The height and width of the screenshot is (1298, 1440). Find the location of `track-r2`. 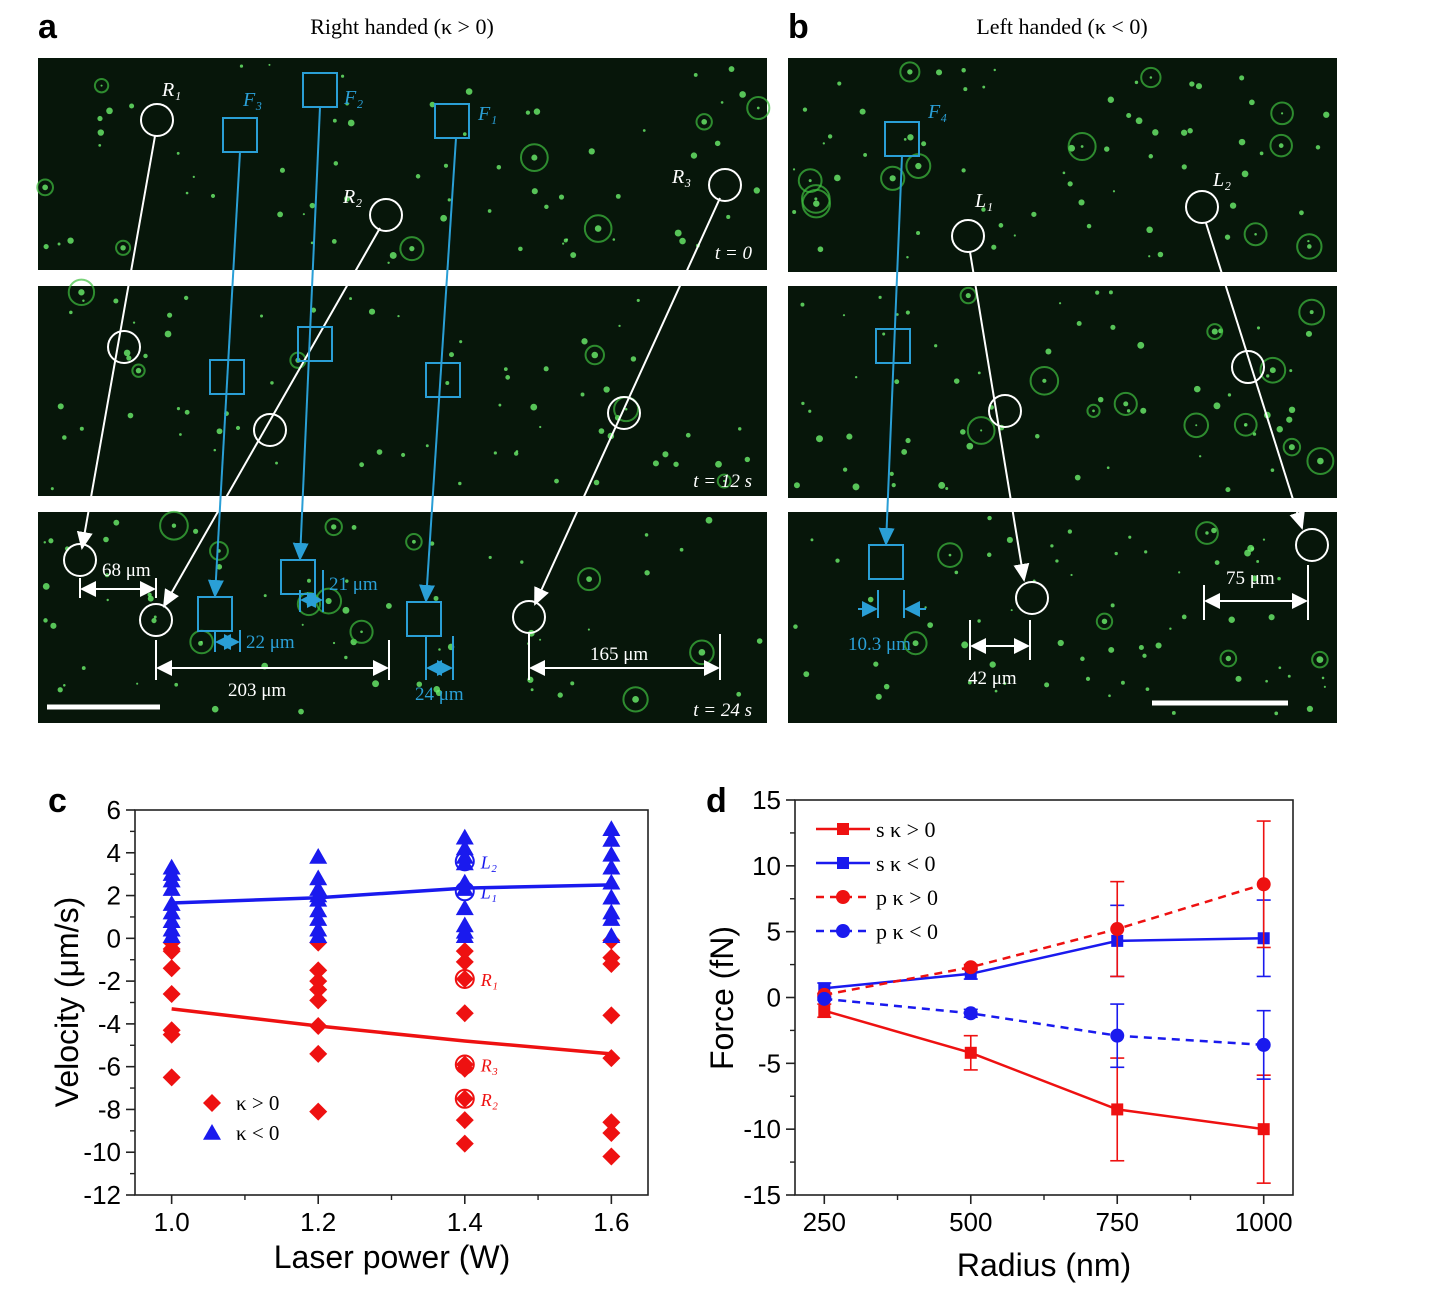

track-r2 is located at coordinates (271, 417).